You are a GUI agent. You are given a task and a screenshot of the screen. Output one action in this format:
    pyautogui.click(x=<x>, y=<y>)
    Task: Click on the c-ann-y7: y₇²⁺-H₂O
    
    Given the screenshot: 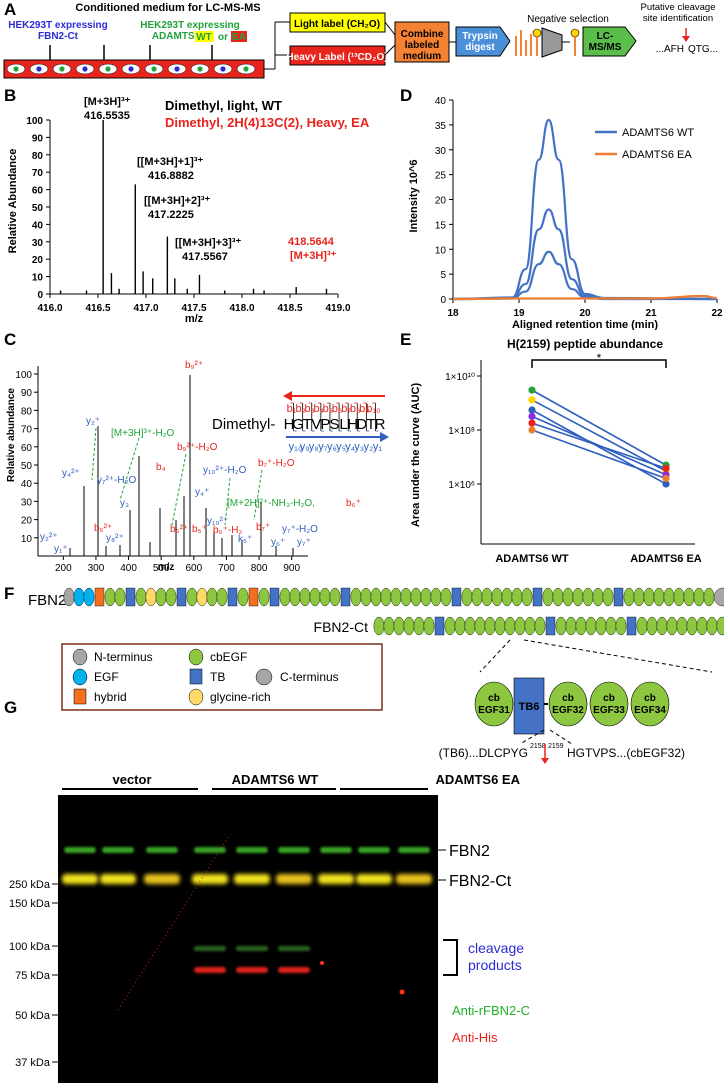 What is the action you would take?
    pyautogui.click(x=116, y=480)
    